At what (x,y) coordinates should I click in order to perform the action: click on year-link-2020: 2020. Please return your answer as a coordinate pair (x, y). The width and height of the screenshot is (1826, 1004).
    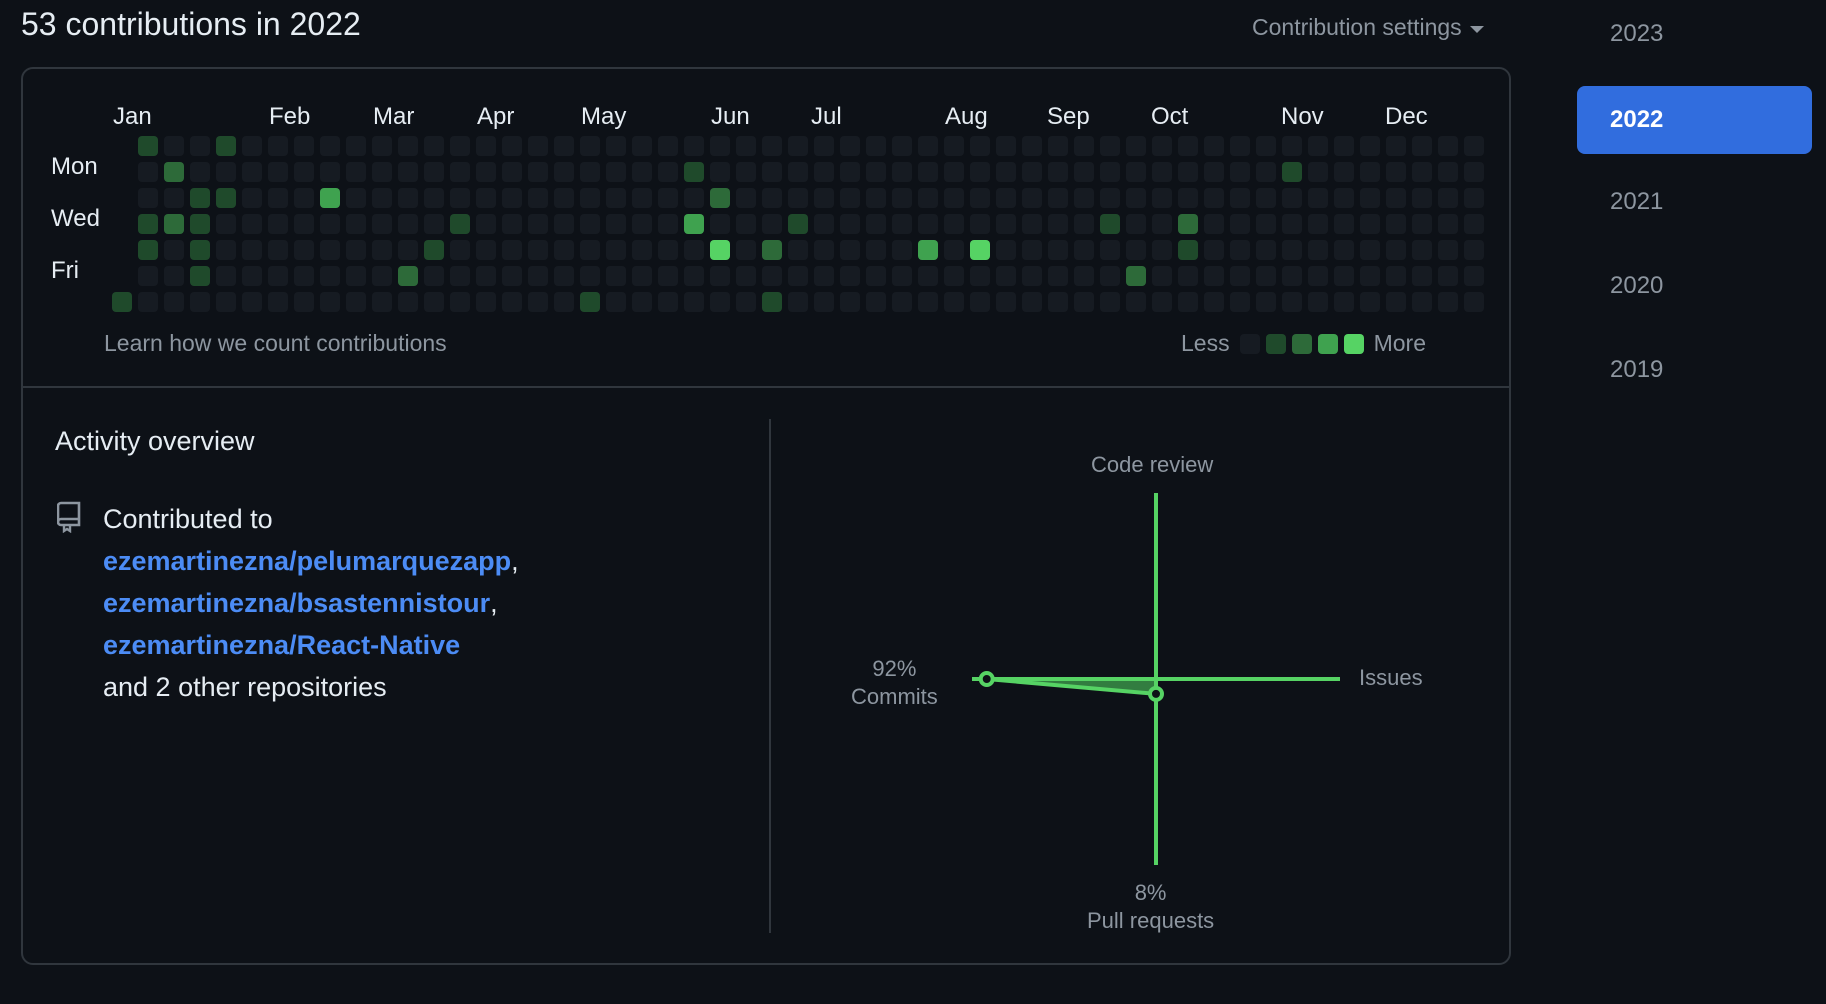
    Looking at the image, I should click on (1637, 285).